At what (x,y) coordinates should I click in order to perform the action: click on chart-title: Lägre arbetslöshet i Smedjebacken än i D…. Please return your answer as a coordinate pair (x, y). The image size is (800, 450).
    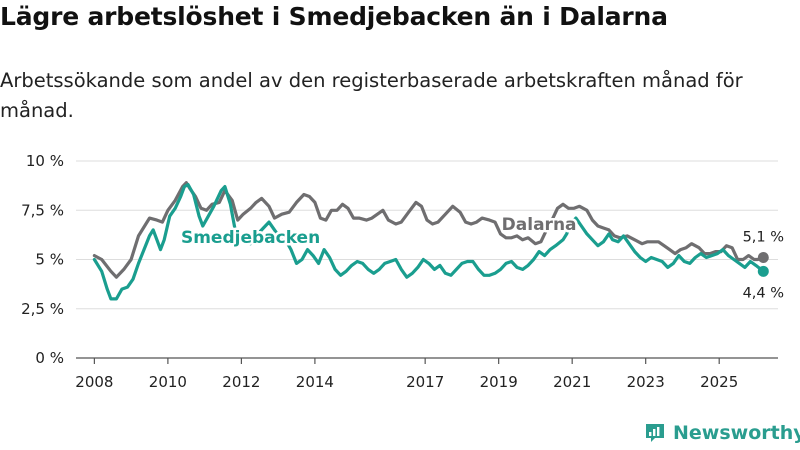
    Looking at the image, I should click on (334, 16).